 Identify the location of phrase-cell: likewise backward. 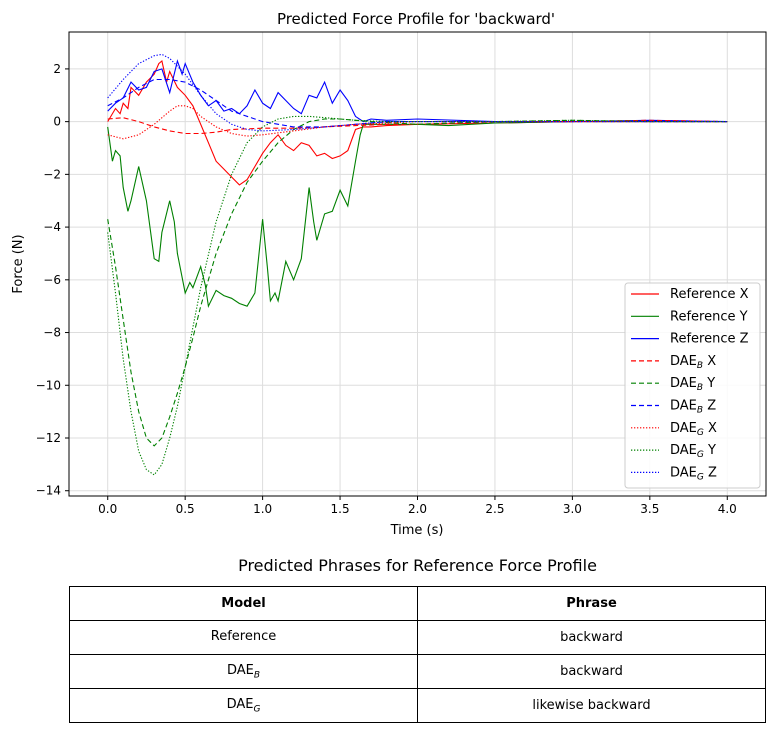
(591, 705).